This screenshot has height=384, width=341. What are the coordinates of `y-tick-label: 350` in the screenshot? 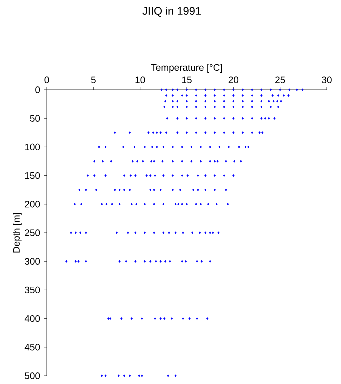 It's located at (32, 290).